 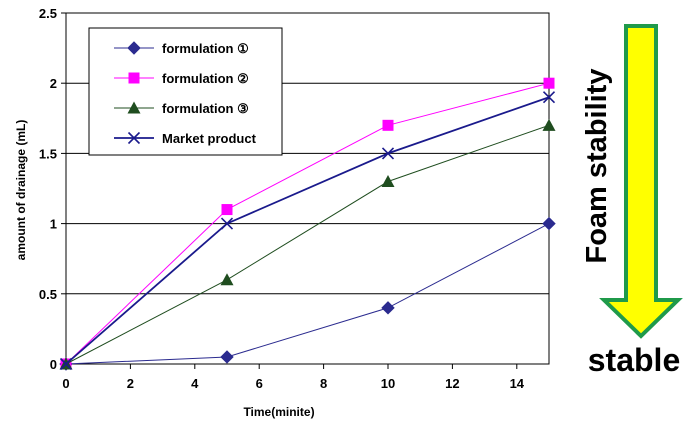 I want to click on y-tick-label: 2, so click(x=53, y=83).